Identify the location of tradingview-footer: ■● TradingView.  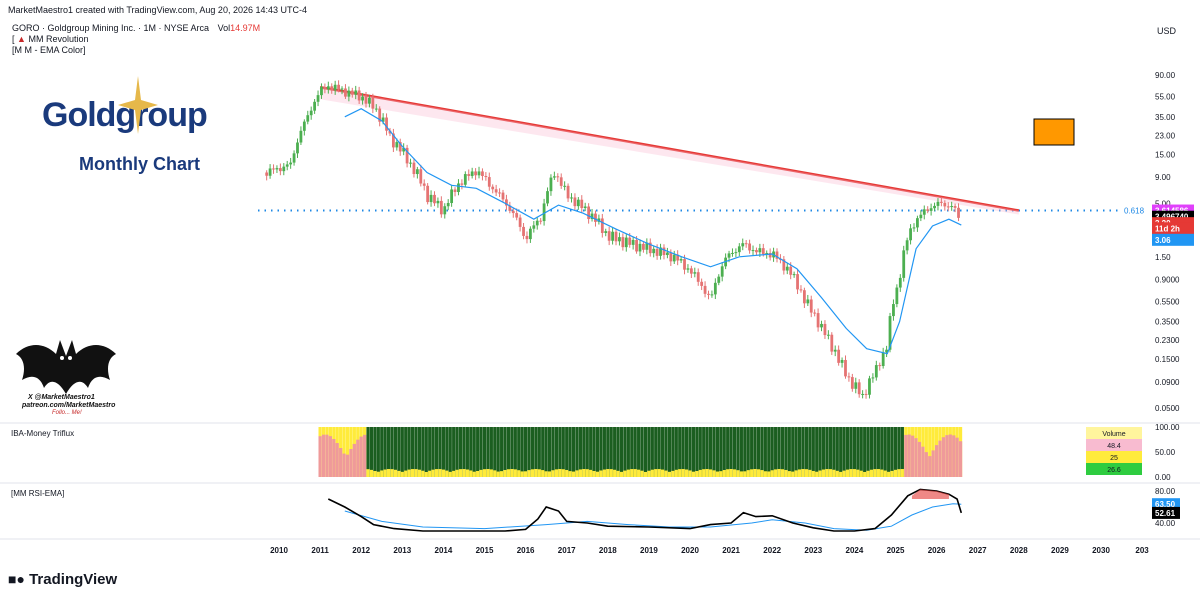
(62, 579).